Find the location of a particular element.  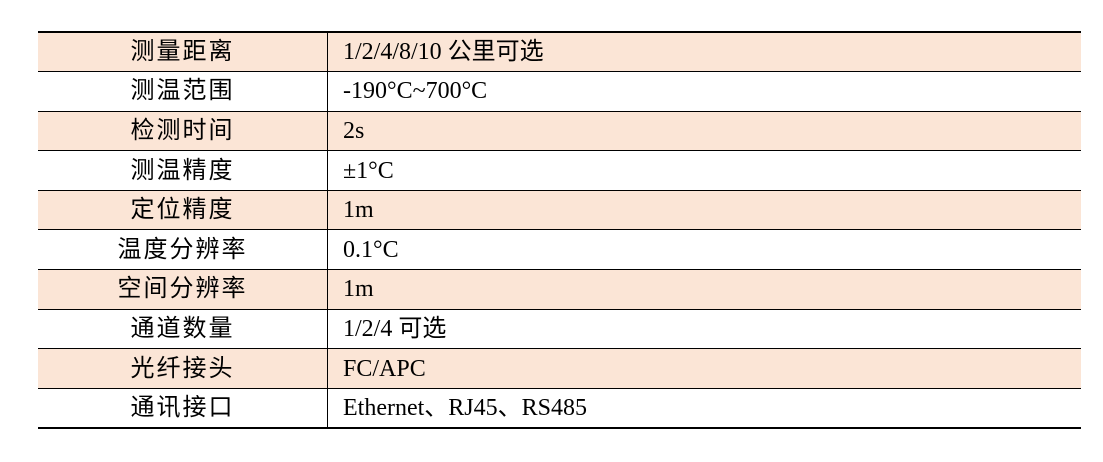

spec-label-cell: 定位精度 is located at coordinates (183, 209).